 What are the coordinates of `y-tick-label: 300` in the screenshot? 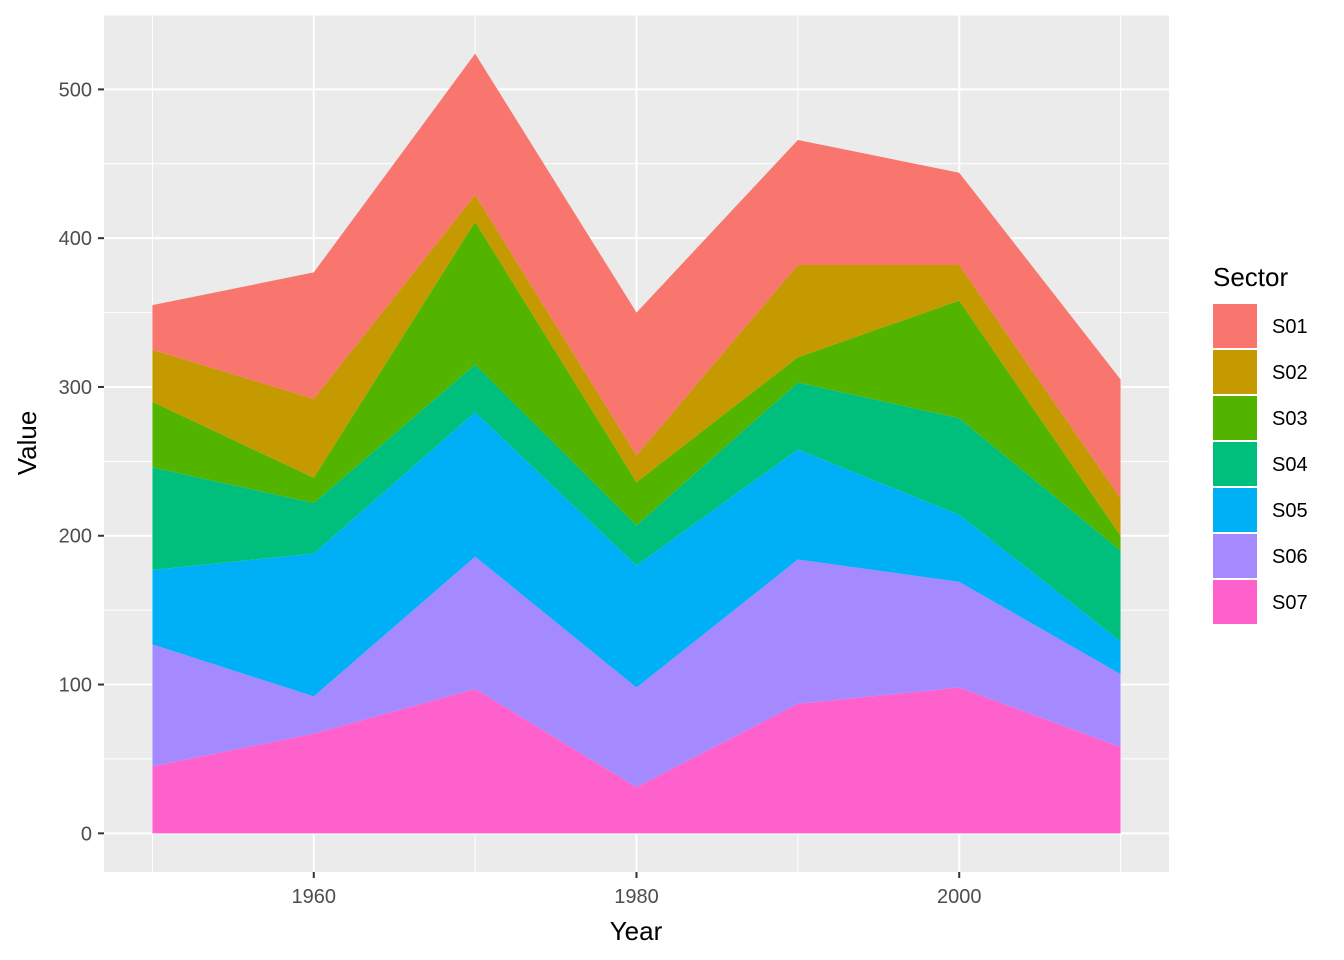 It's located at (75, 388).